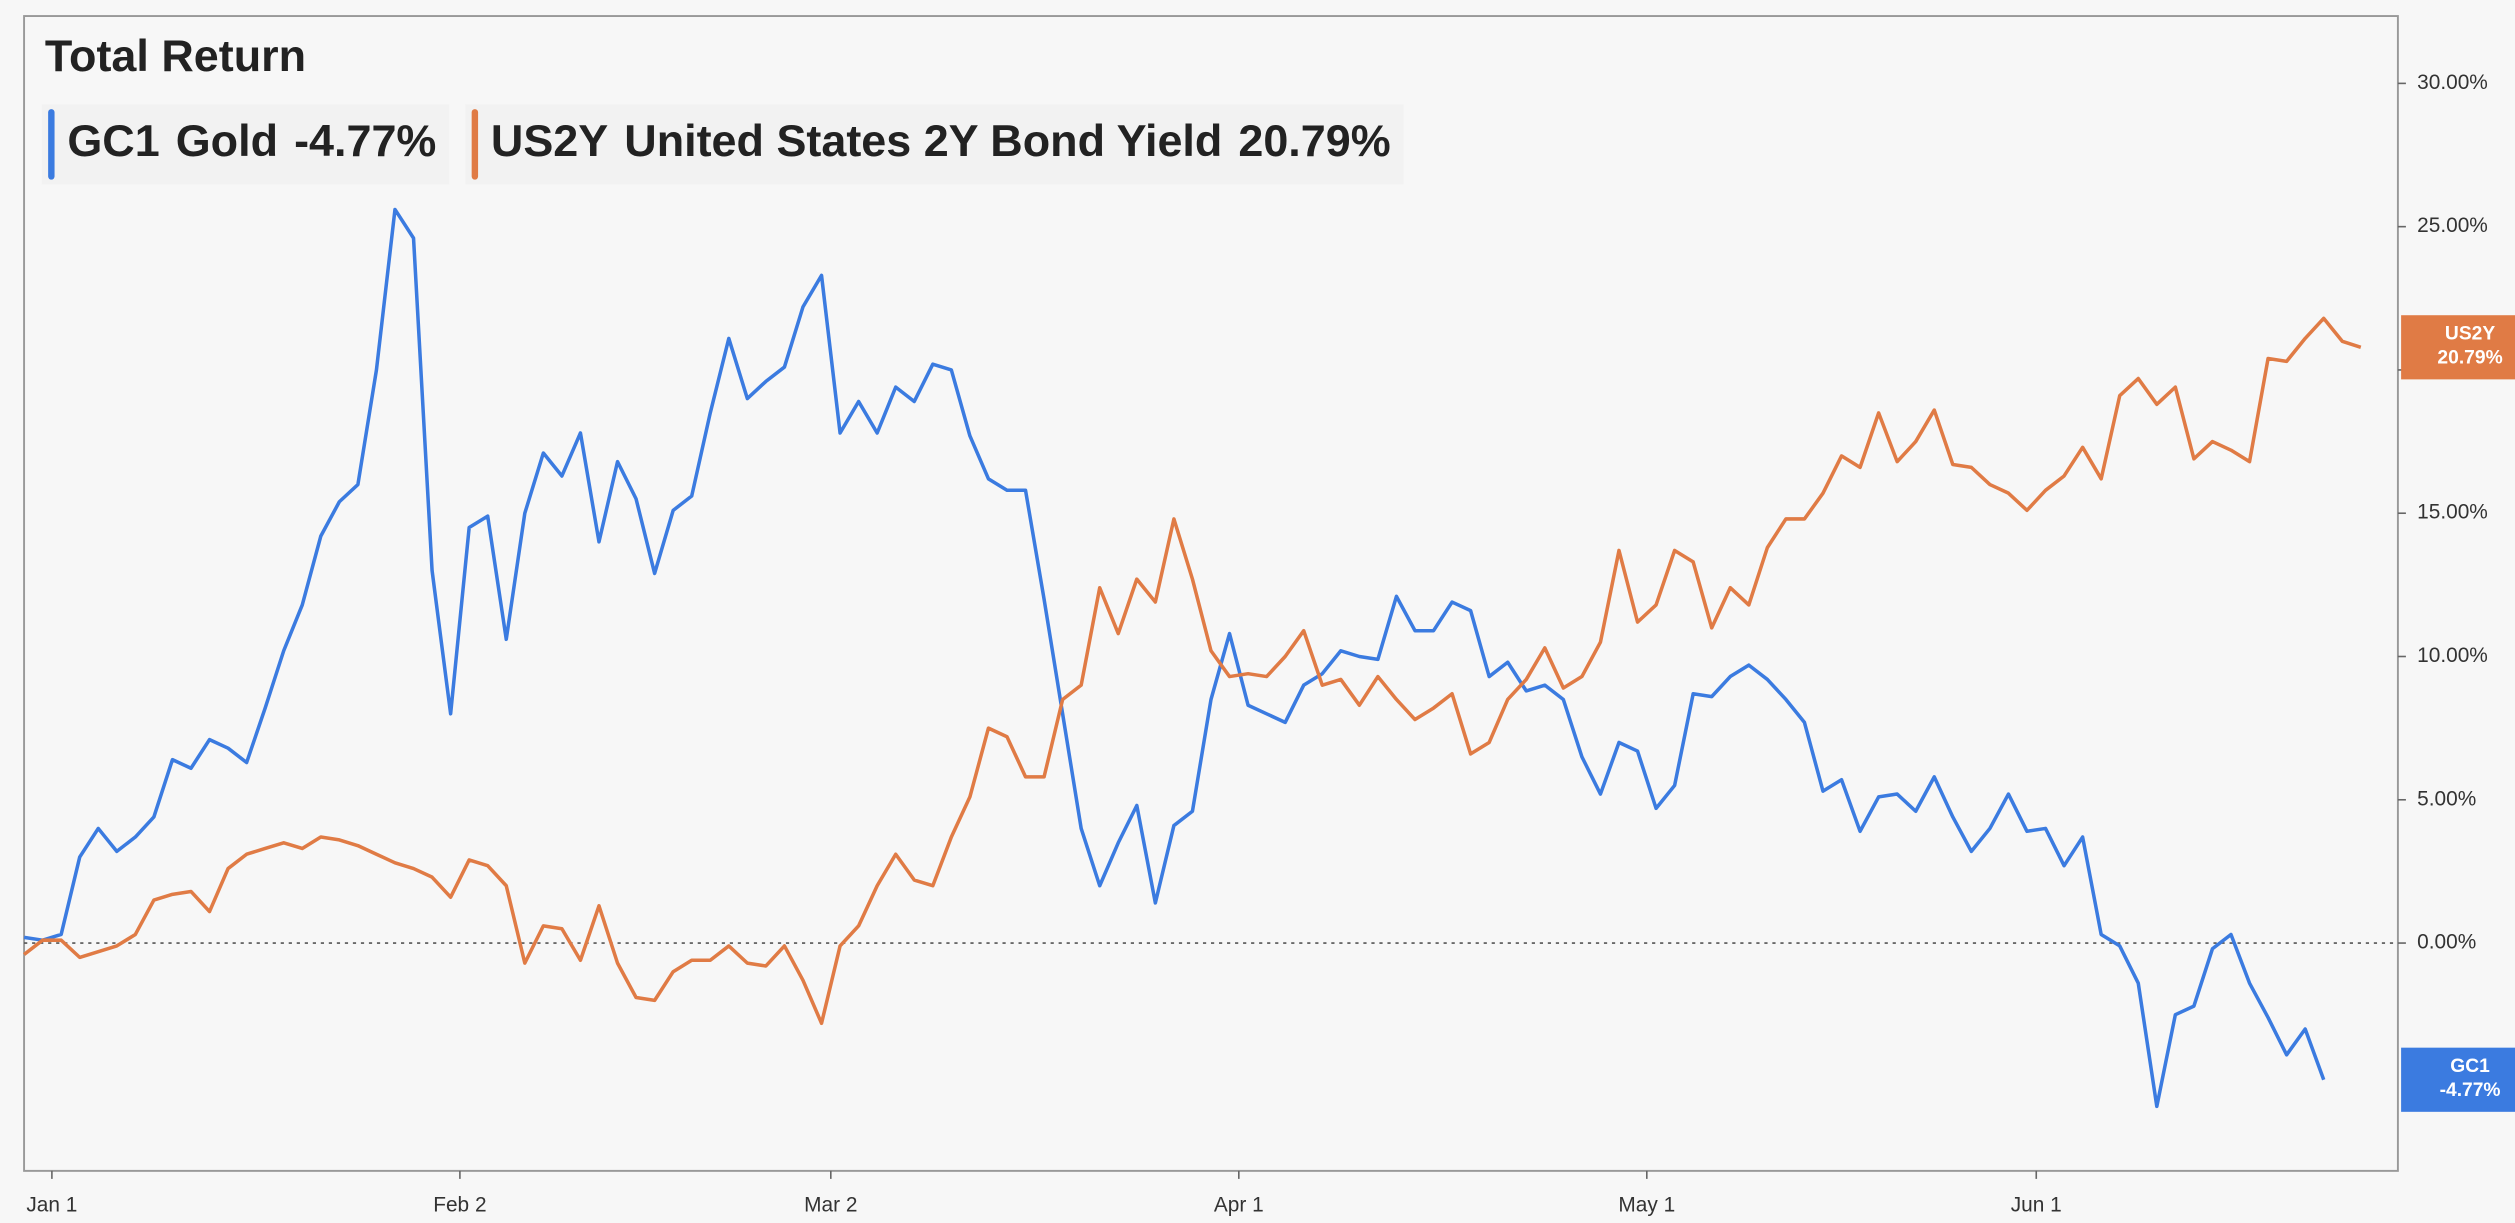 This screenshot has width=2515, height=1223. Describe the element at coordinates (830, 1205) in the screenshot. I see `x-tick-label: Mar 2` at that location.